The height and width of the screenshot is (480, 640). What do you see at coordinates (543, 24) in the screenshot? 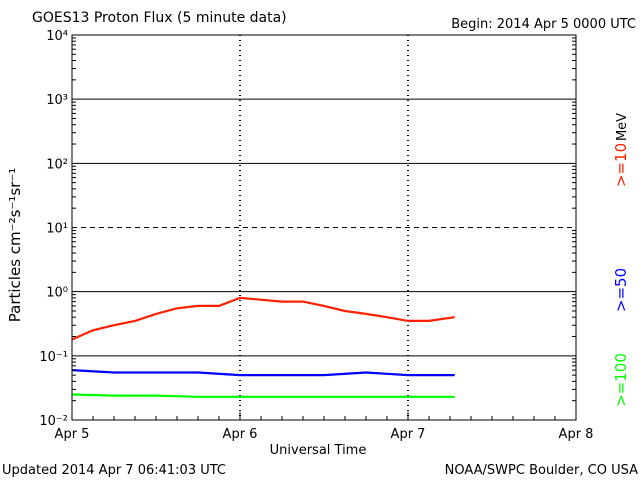
I see `begin-date: Begin: 2014 Apr 5 0000 UTC` at bounding box center [543, 24].